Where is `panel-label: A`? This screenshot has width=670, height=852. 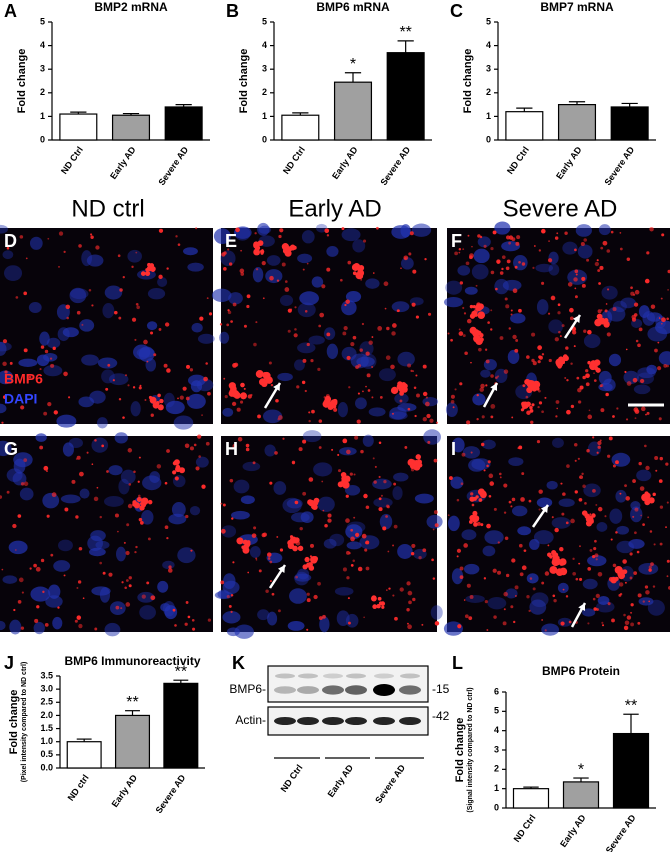
panel-label: A is located at coordinates (10, 11).